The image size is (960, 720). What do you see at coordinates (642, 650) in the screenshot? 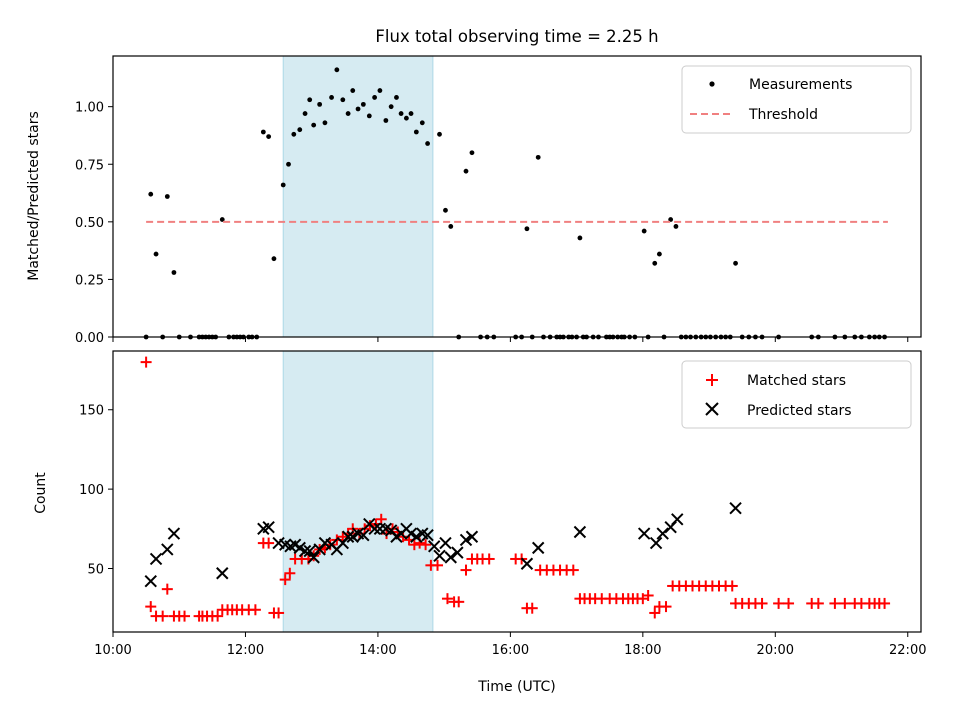
I see `x-tick-label: 18:00` at bounding box center [642, 650].